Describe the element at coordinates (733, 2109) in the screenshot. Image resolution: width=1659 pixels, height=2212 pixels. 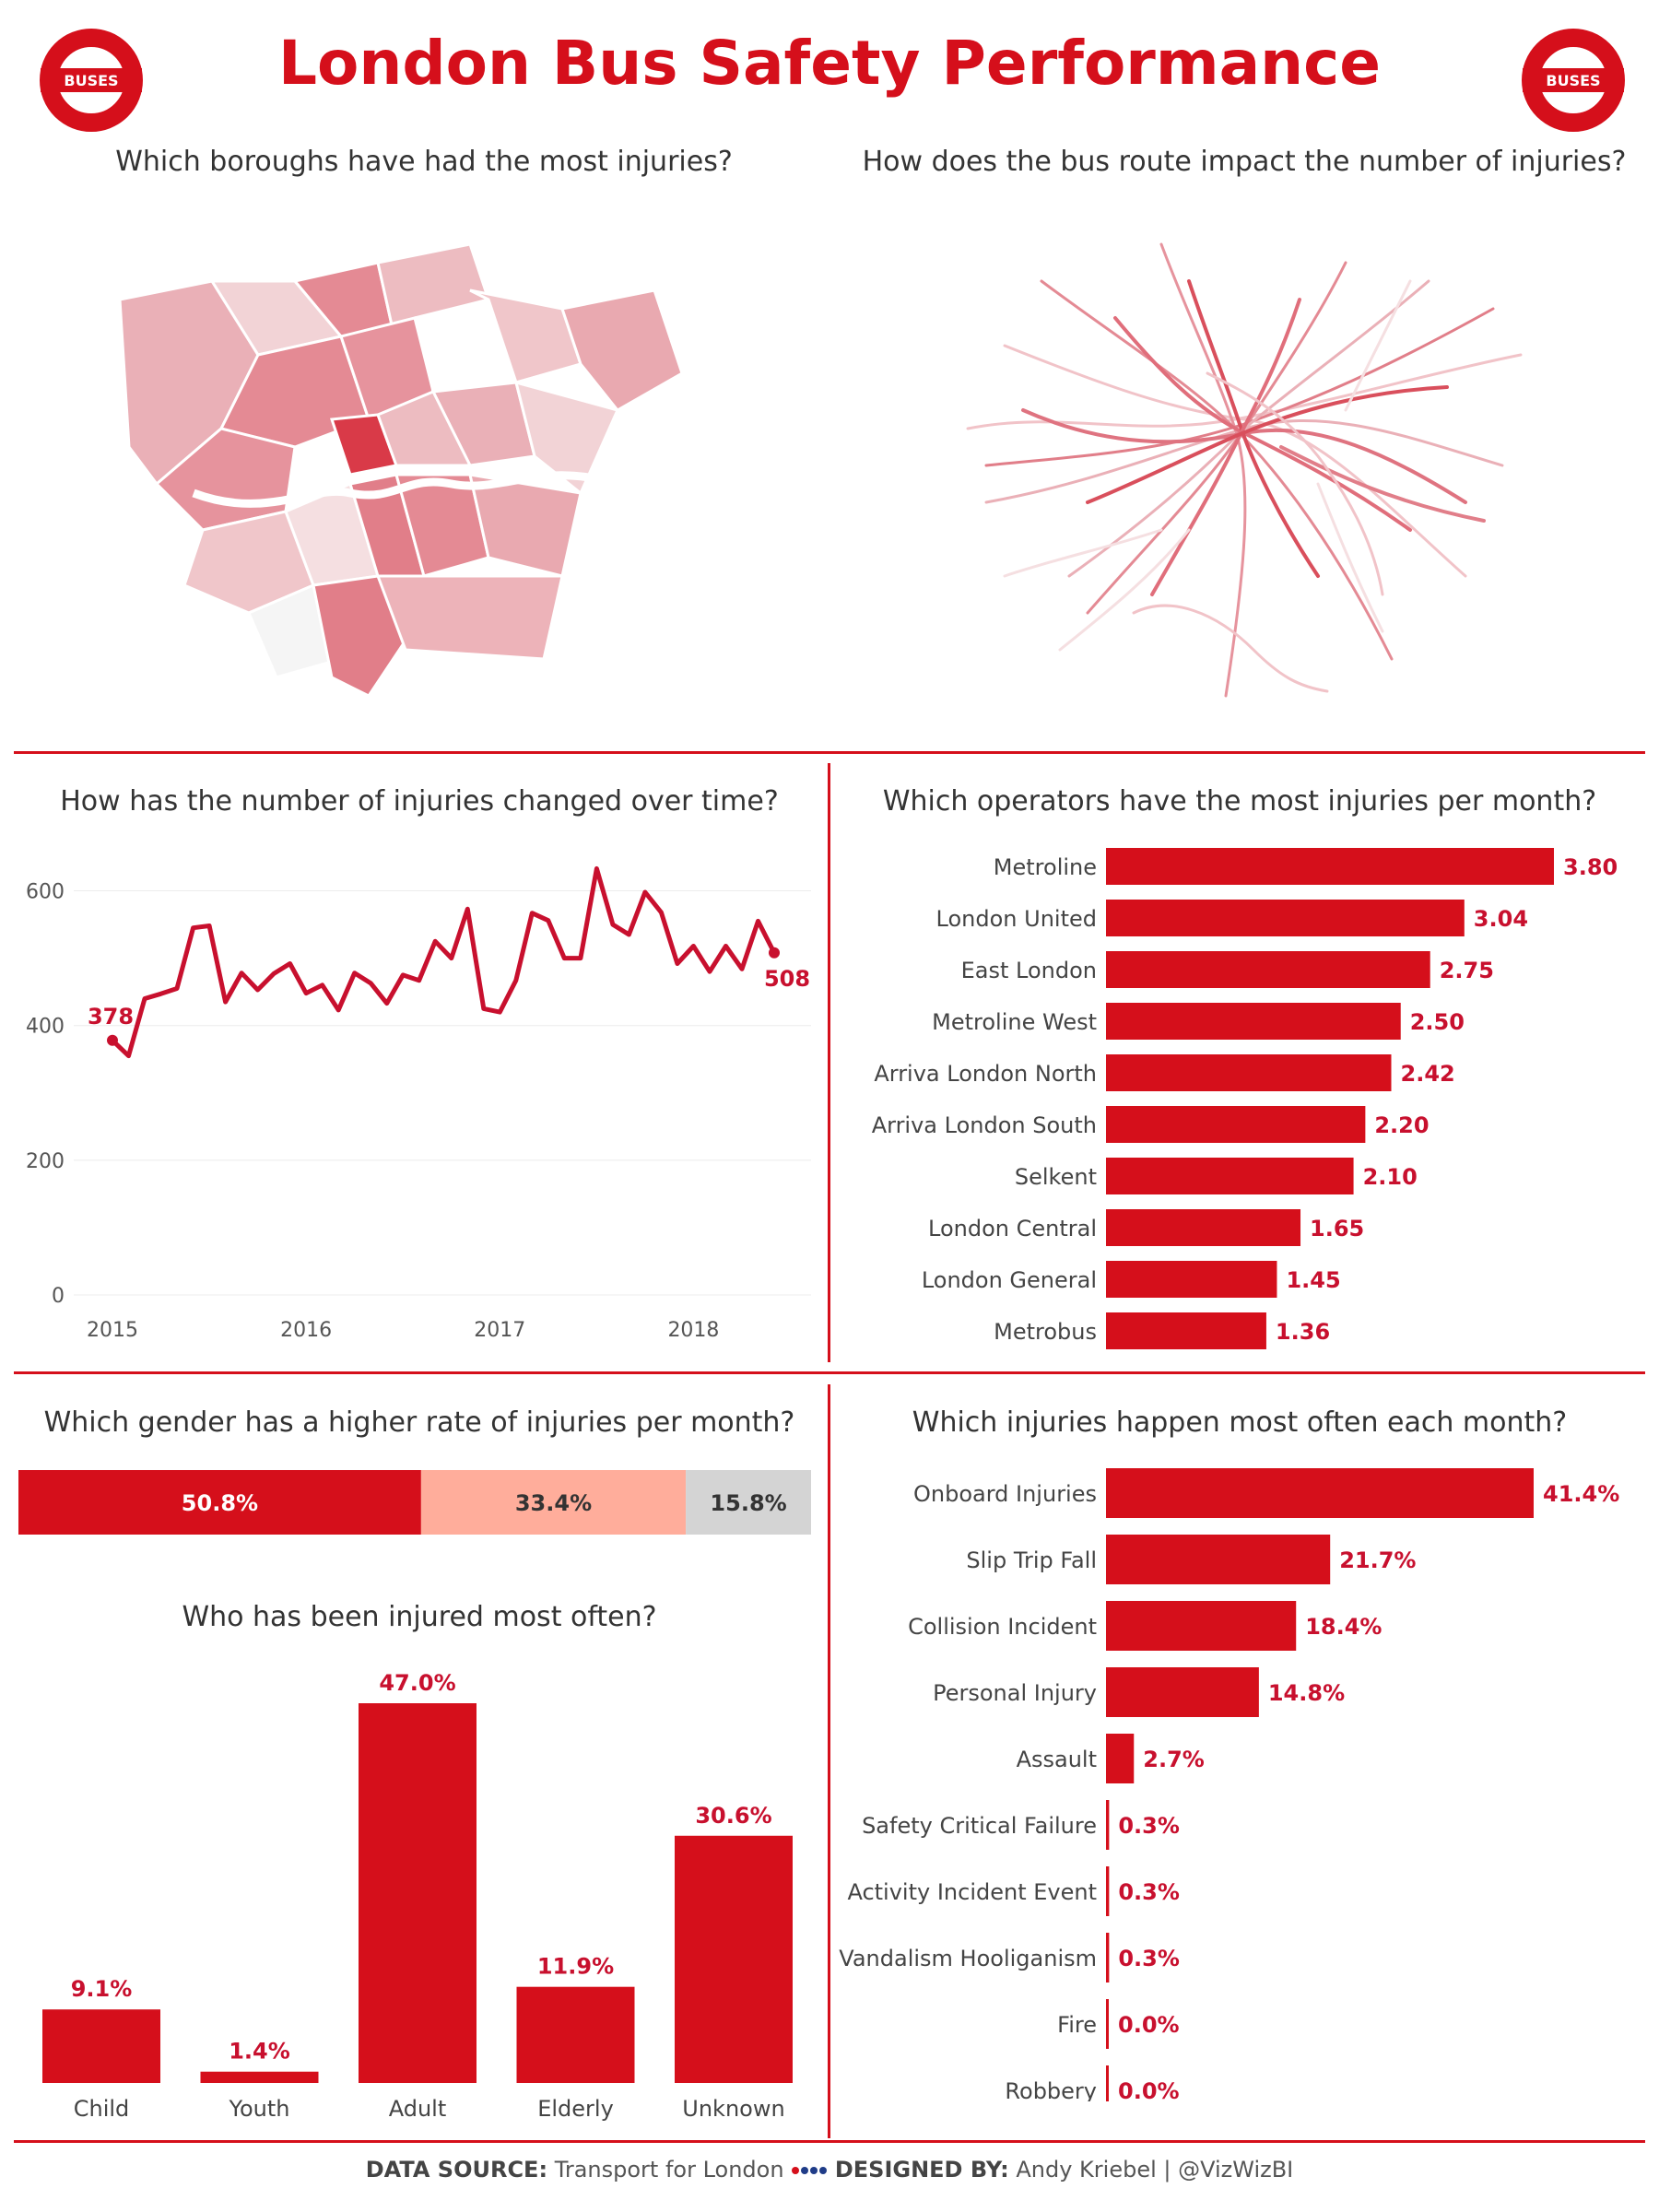
I see `category-label: Unknown` at that location.